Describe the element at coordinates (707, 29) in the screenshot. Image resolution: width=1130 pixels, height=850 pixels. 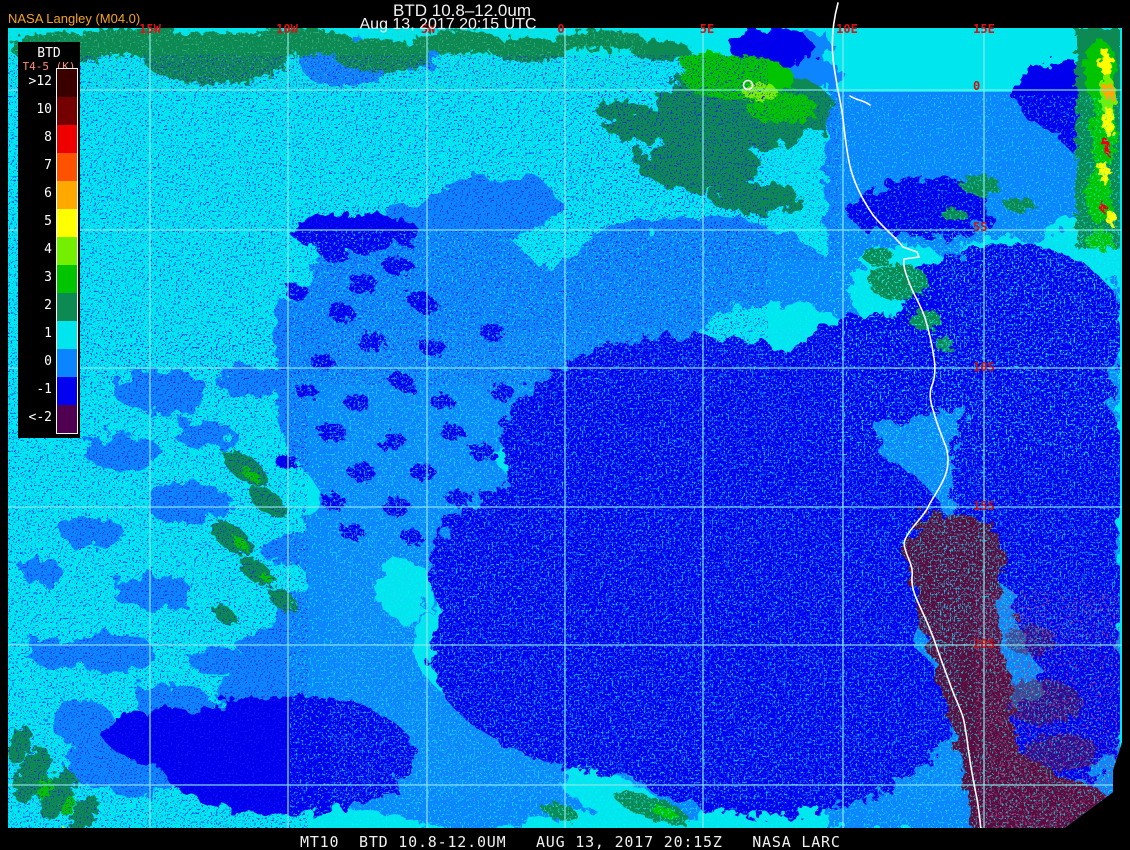
I see `longitude-label: 5E` at that location.